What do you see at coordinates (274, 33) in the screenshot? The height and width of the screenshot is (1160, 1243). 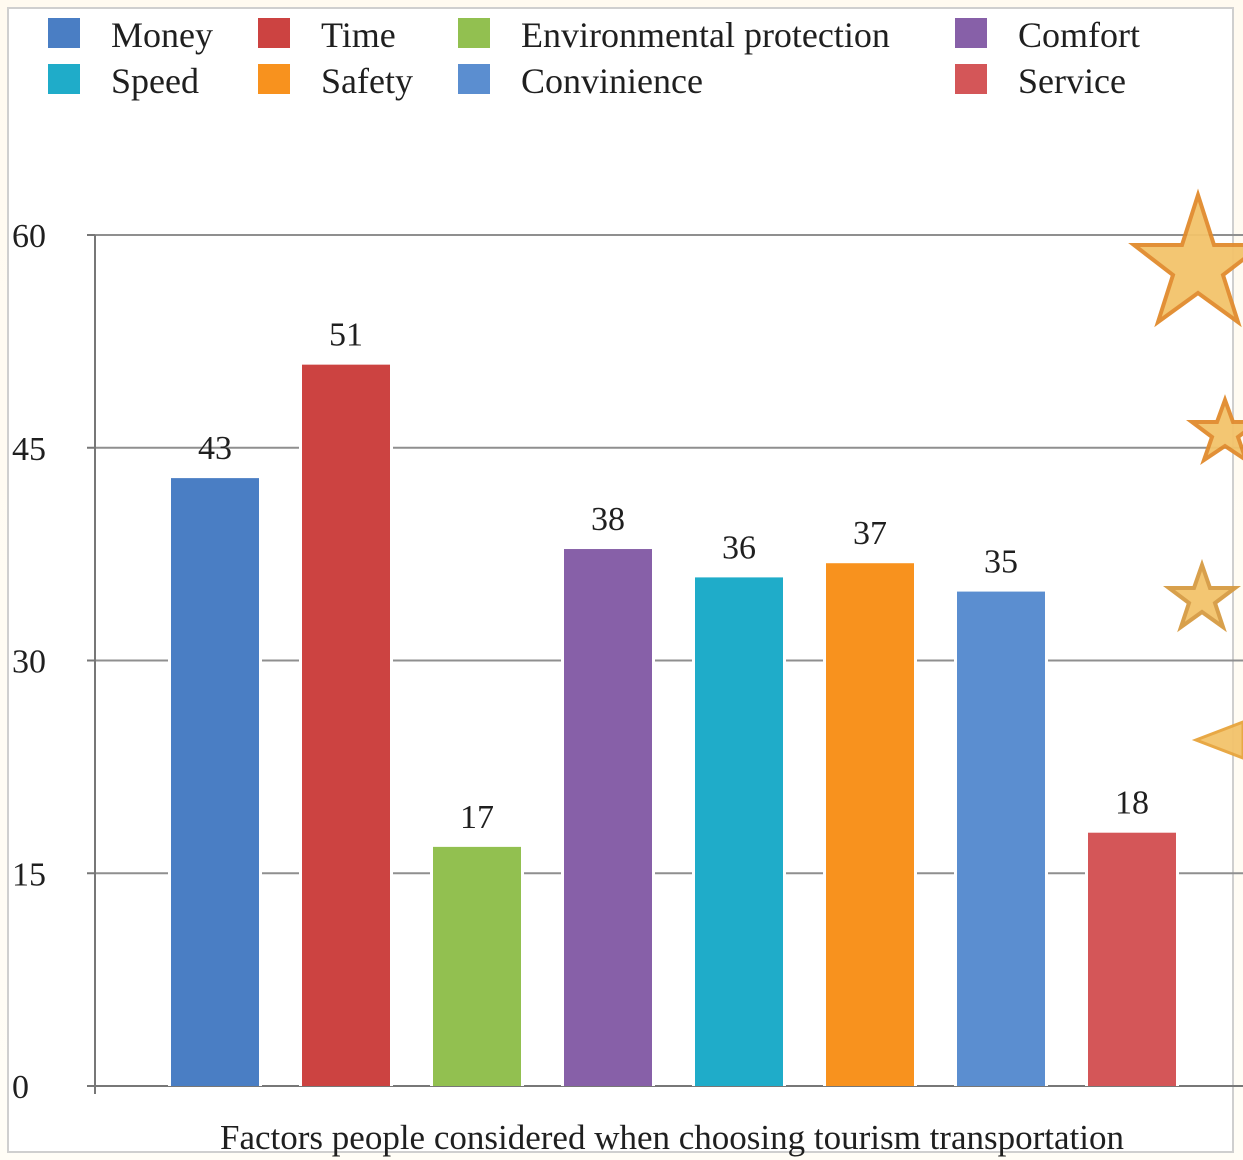 I see `legend-swatch-time` at bounding box center [274, 33].